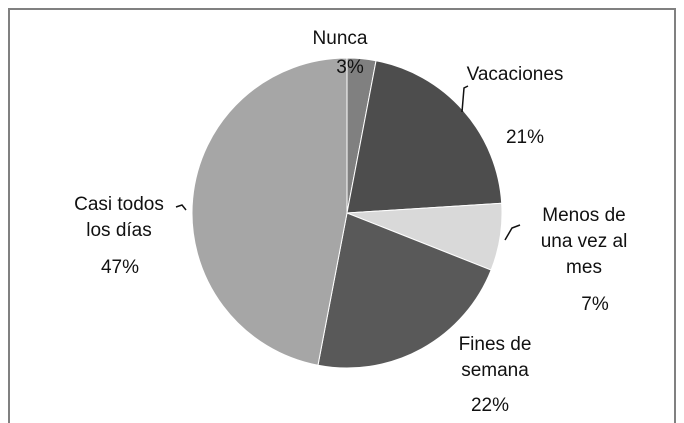 The height and width of the screenshot is (423, 684). Describe the element at coordinates (584, 241) in the screenshot. I see `slice-label: Menos de una vez al mes` at that location.